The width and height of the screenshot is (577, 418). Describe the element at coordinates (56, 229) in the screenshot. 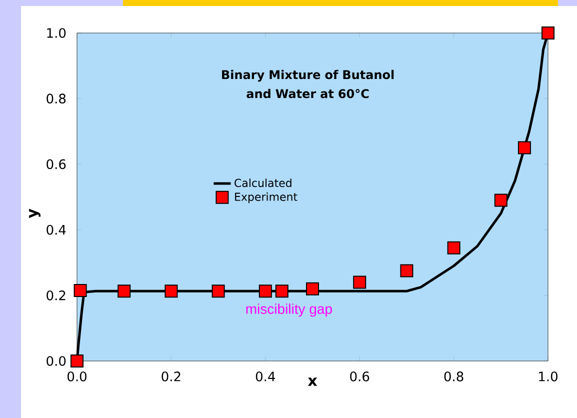

I see `y-tick-label: 0.4` at that location.